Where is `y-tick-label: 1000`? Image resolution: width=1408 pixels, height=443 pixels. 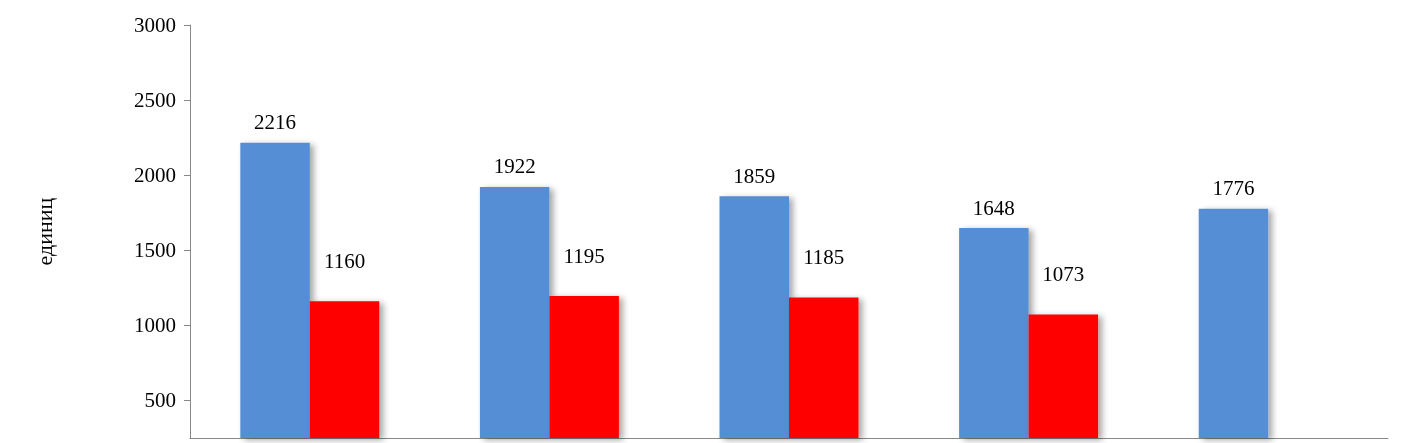
y-tick-label: 1000 is located at coordinates (155, 325).